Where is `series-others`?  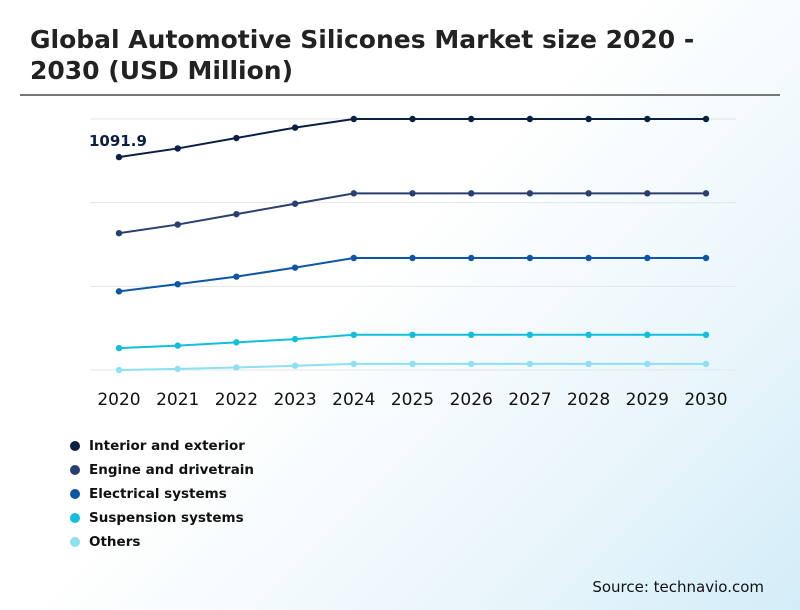
series-others is located at coordinates (412, 367).